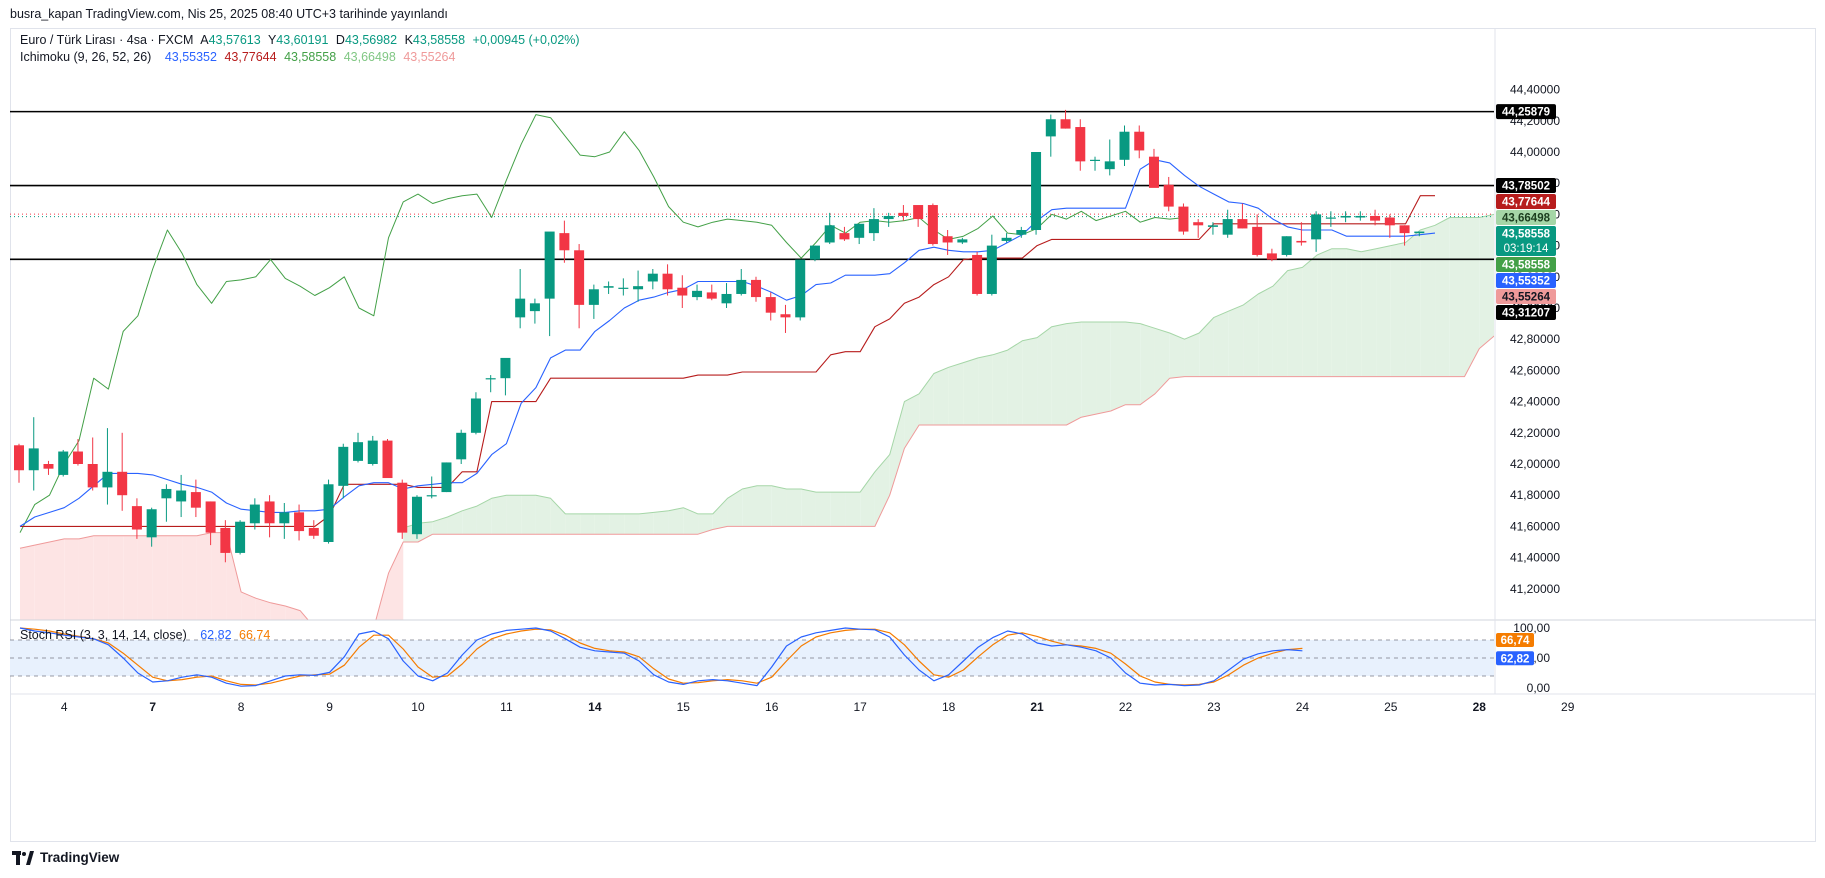 Image resolution: width=1825 pixels, height=878 pixels. Describe the element at coordinates (241, 707) in the screenshot. I see `time-tick: 8` at that location.